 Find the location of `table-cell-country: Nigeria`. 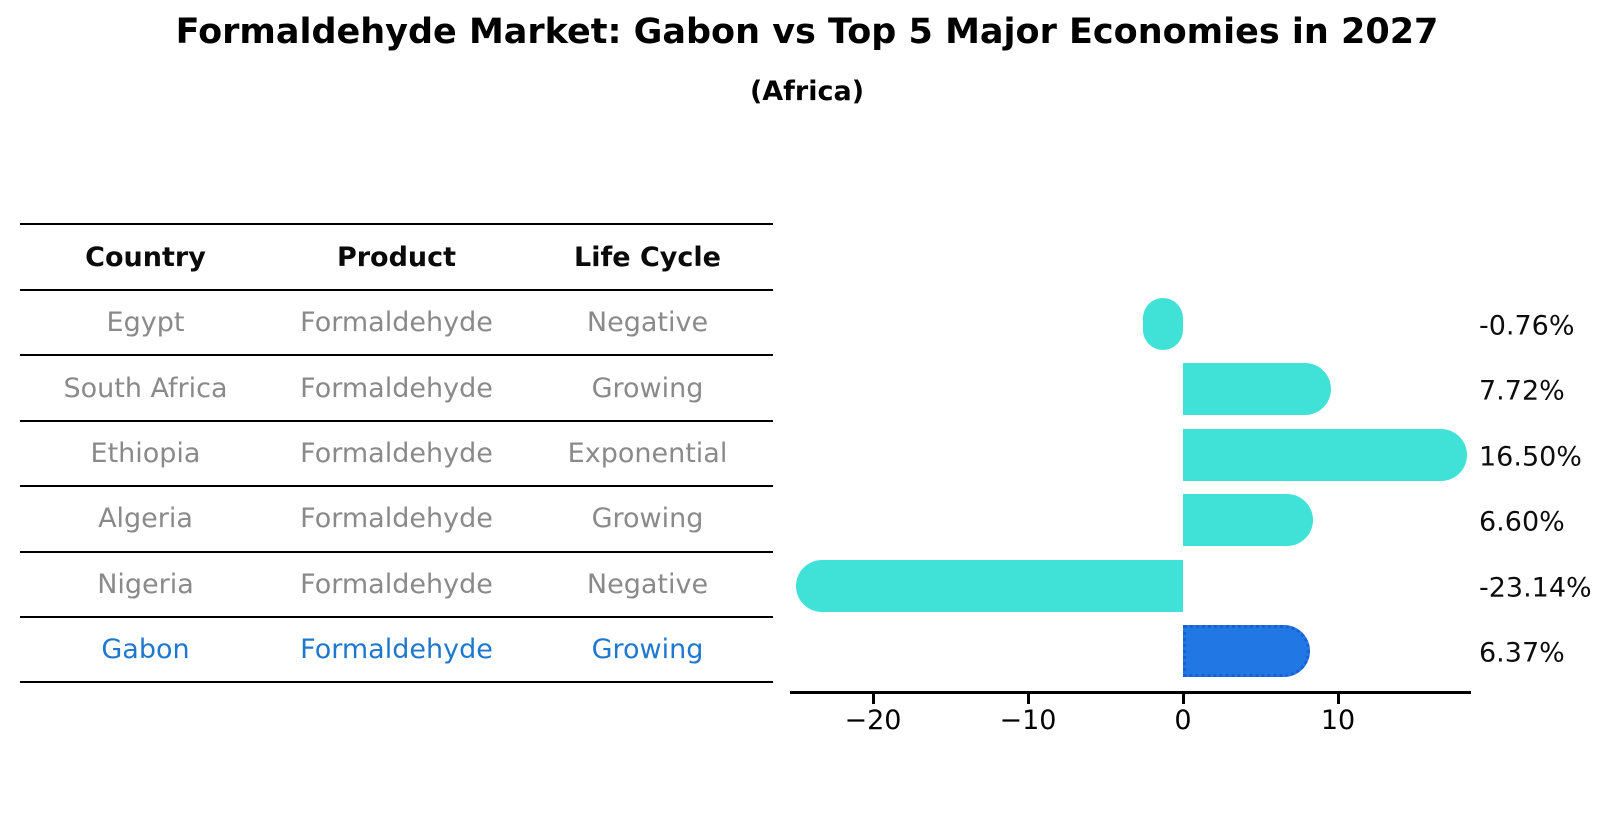

table-cell-country: Nigeria is located at coordinates (145, 584).